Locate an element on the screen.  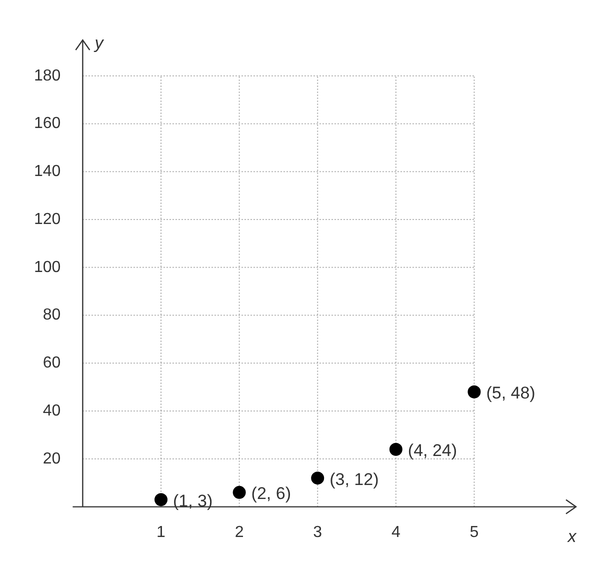
y-tick-label: 120 is located at coordinates (47, 219).